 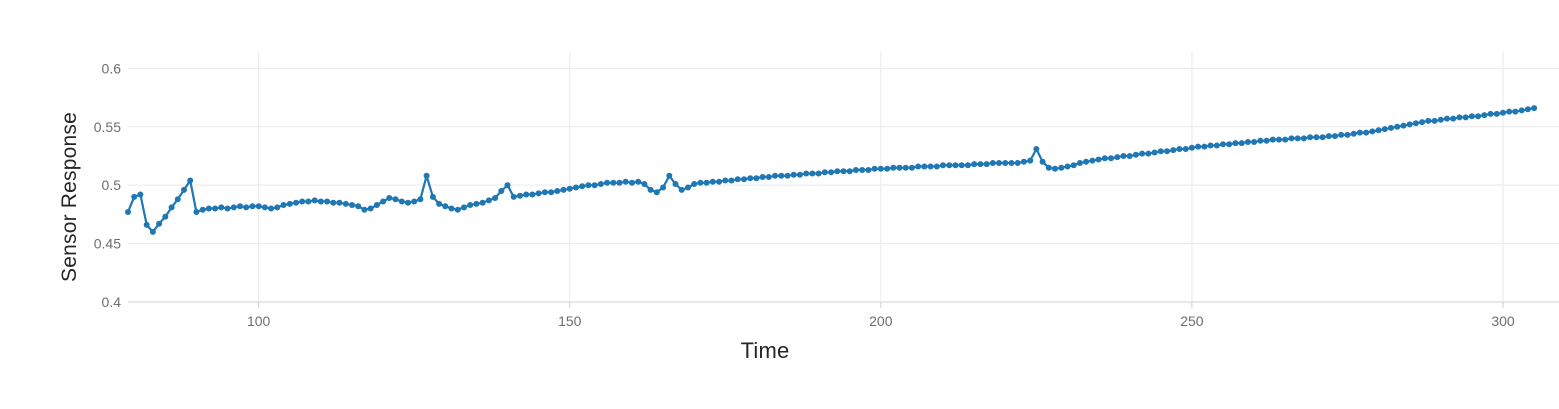 I want to click on x-tick-label: 200, so click(x=881, y=321).